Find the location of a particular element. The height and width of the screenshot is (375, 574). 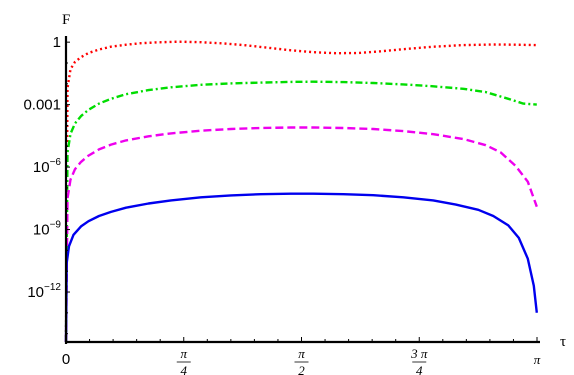

y-tick-exponent: −6 is located at coordinates (56, 162).